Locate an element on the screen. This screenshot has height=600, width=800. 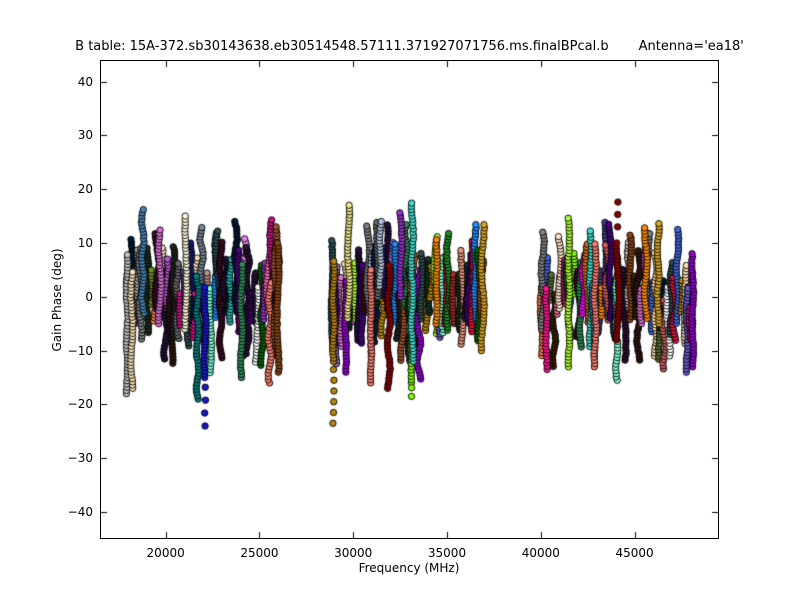
y-tick-label: −40 is located at coordinates (80, 512).